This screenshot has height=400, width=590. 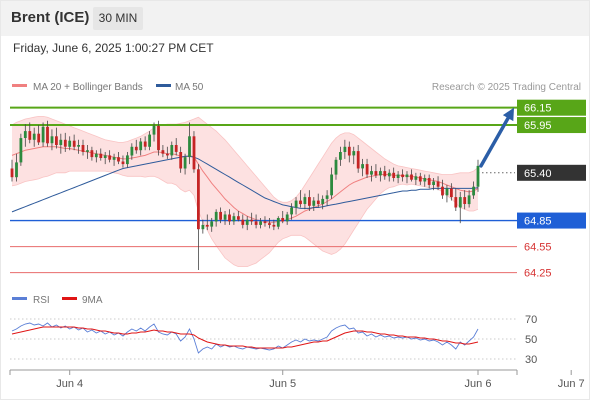 I want to click on time-axis-label: Jun 6, so click(x=478, y=384).